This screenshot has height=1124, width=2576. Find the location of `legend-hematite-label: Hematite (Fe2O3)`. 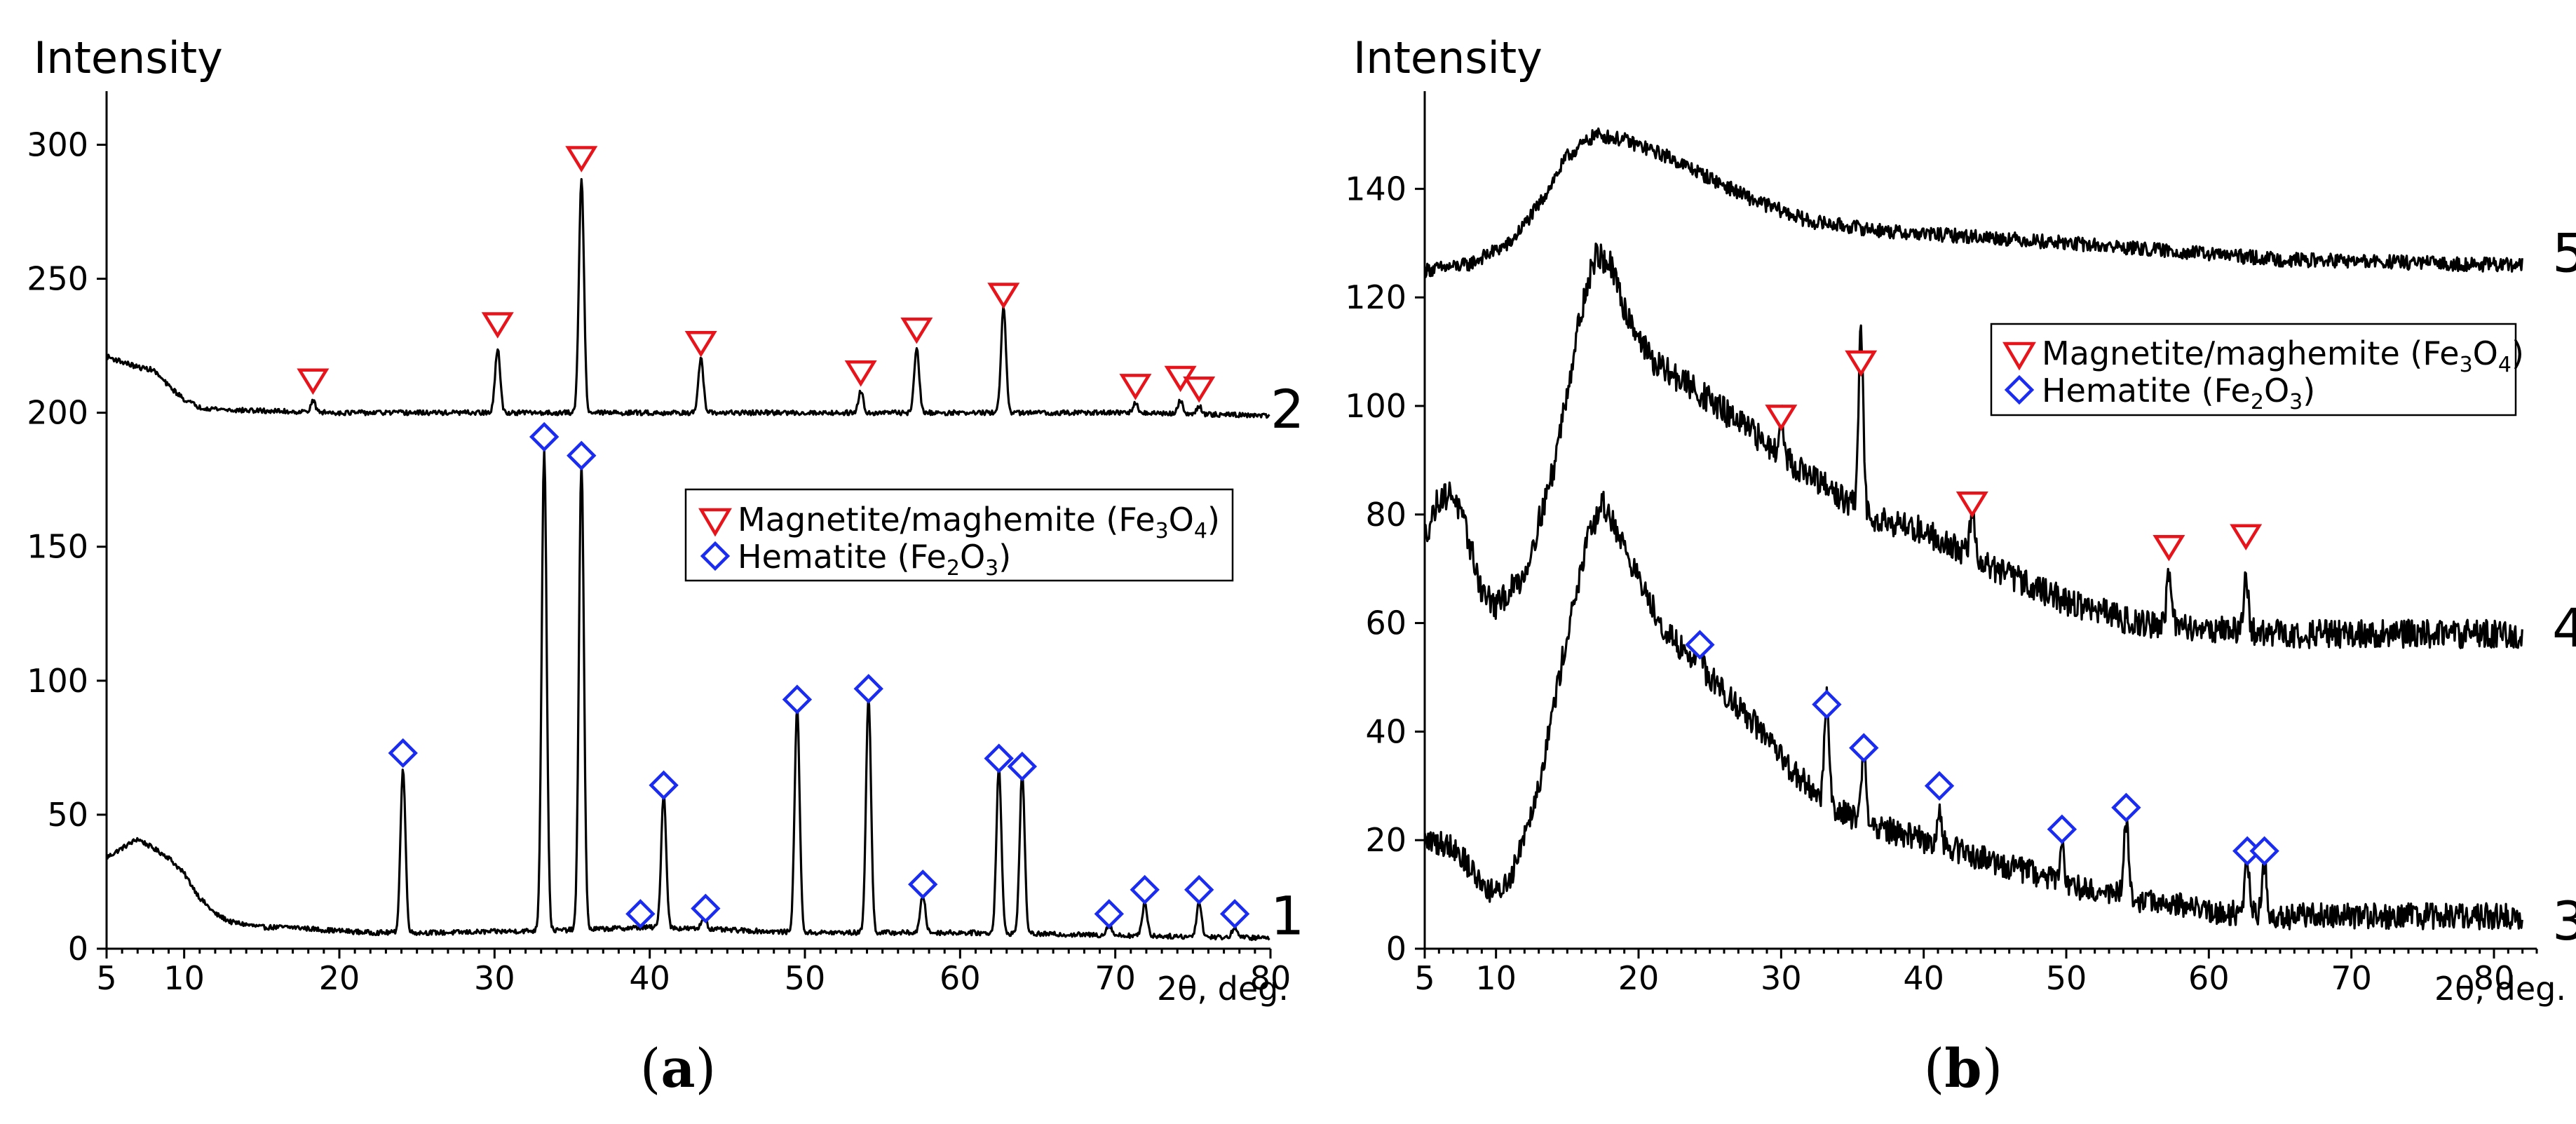

legend-hematite-label: Hematite (Fe2O3) is located at coordinates (874, 559).